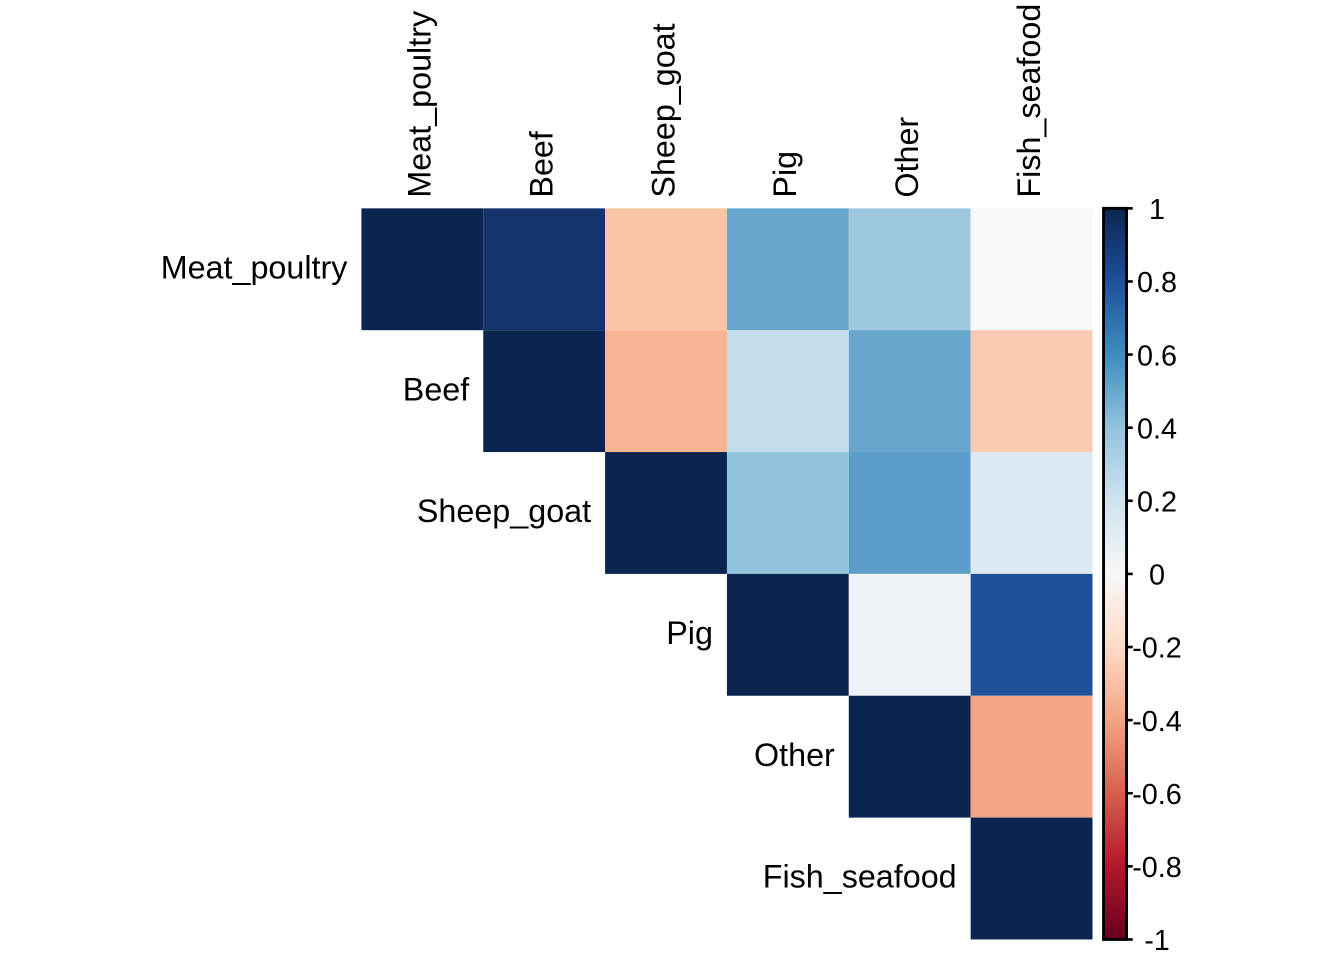 This screenshot has width=1344, height=960. Describe the element at coordinates (1157, 356) in the screenshot. I see `svg-text: 0.6` at that location.